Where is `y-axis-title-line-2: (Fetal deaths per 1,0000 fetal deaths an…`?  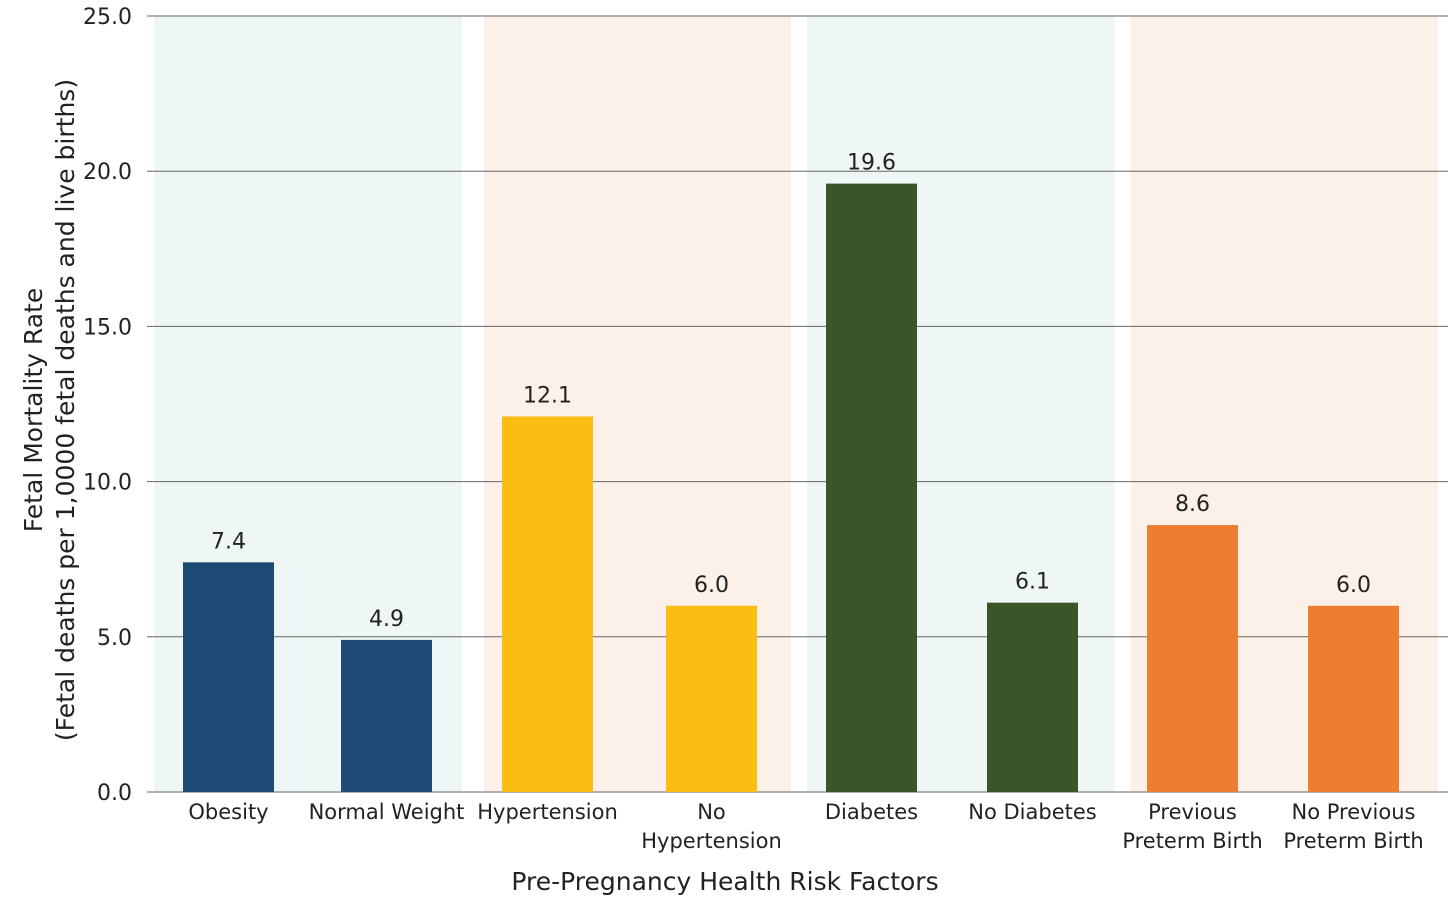
y-axis-title-line-2: (Fetal deaths per 1,0000 fetal deaths an… is located at coordinates (65, 410).